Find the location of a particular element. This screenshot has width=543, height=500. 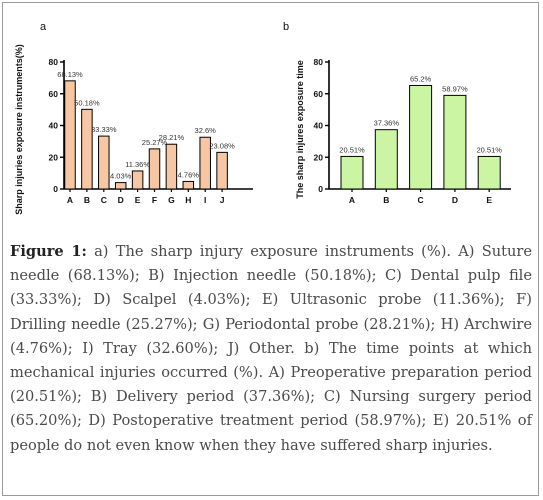

panel-a-category-label-E: E is located at coordinates (138, 200).